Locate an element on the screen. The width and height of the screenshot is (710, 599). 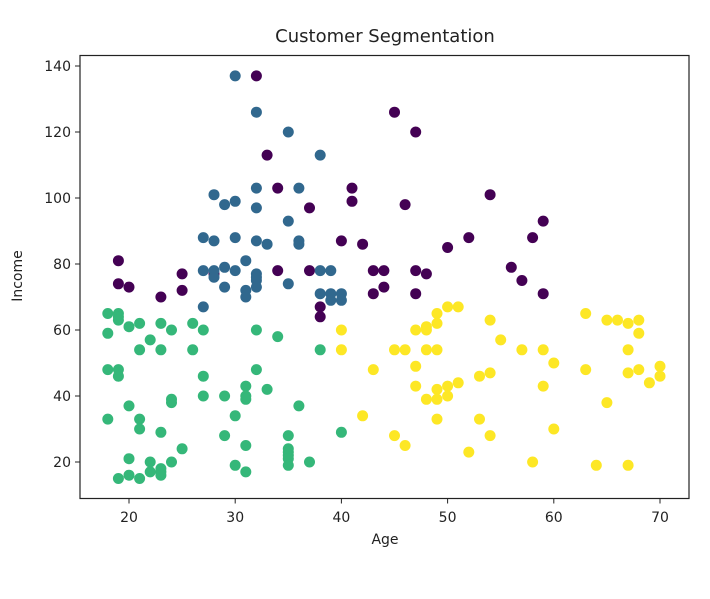
y-tick-label: 20 is located at coordinates (62, 463).